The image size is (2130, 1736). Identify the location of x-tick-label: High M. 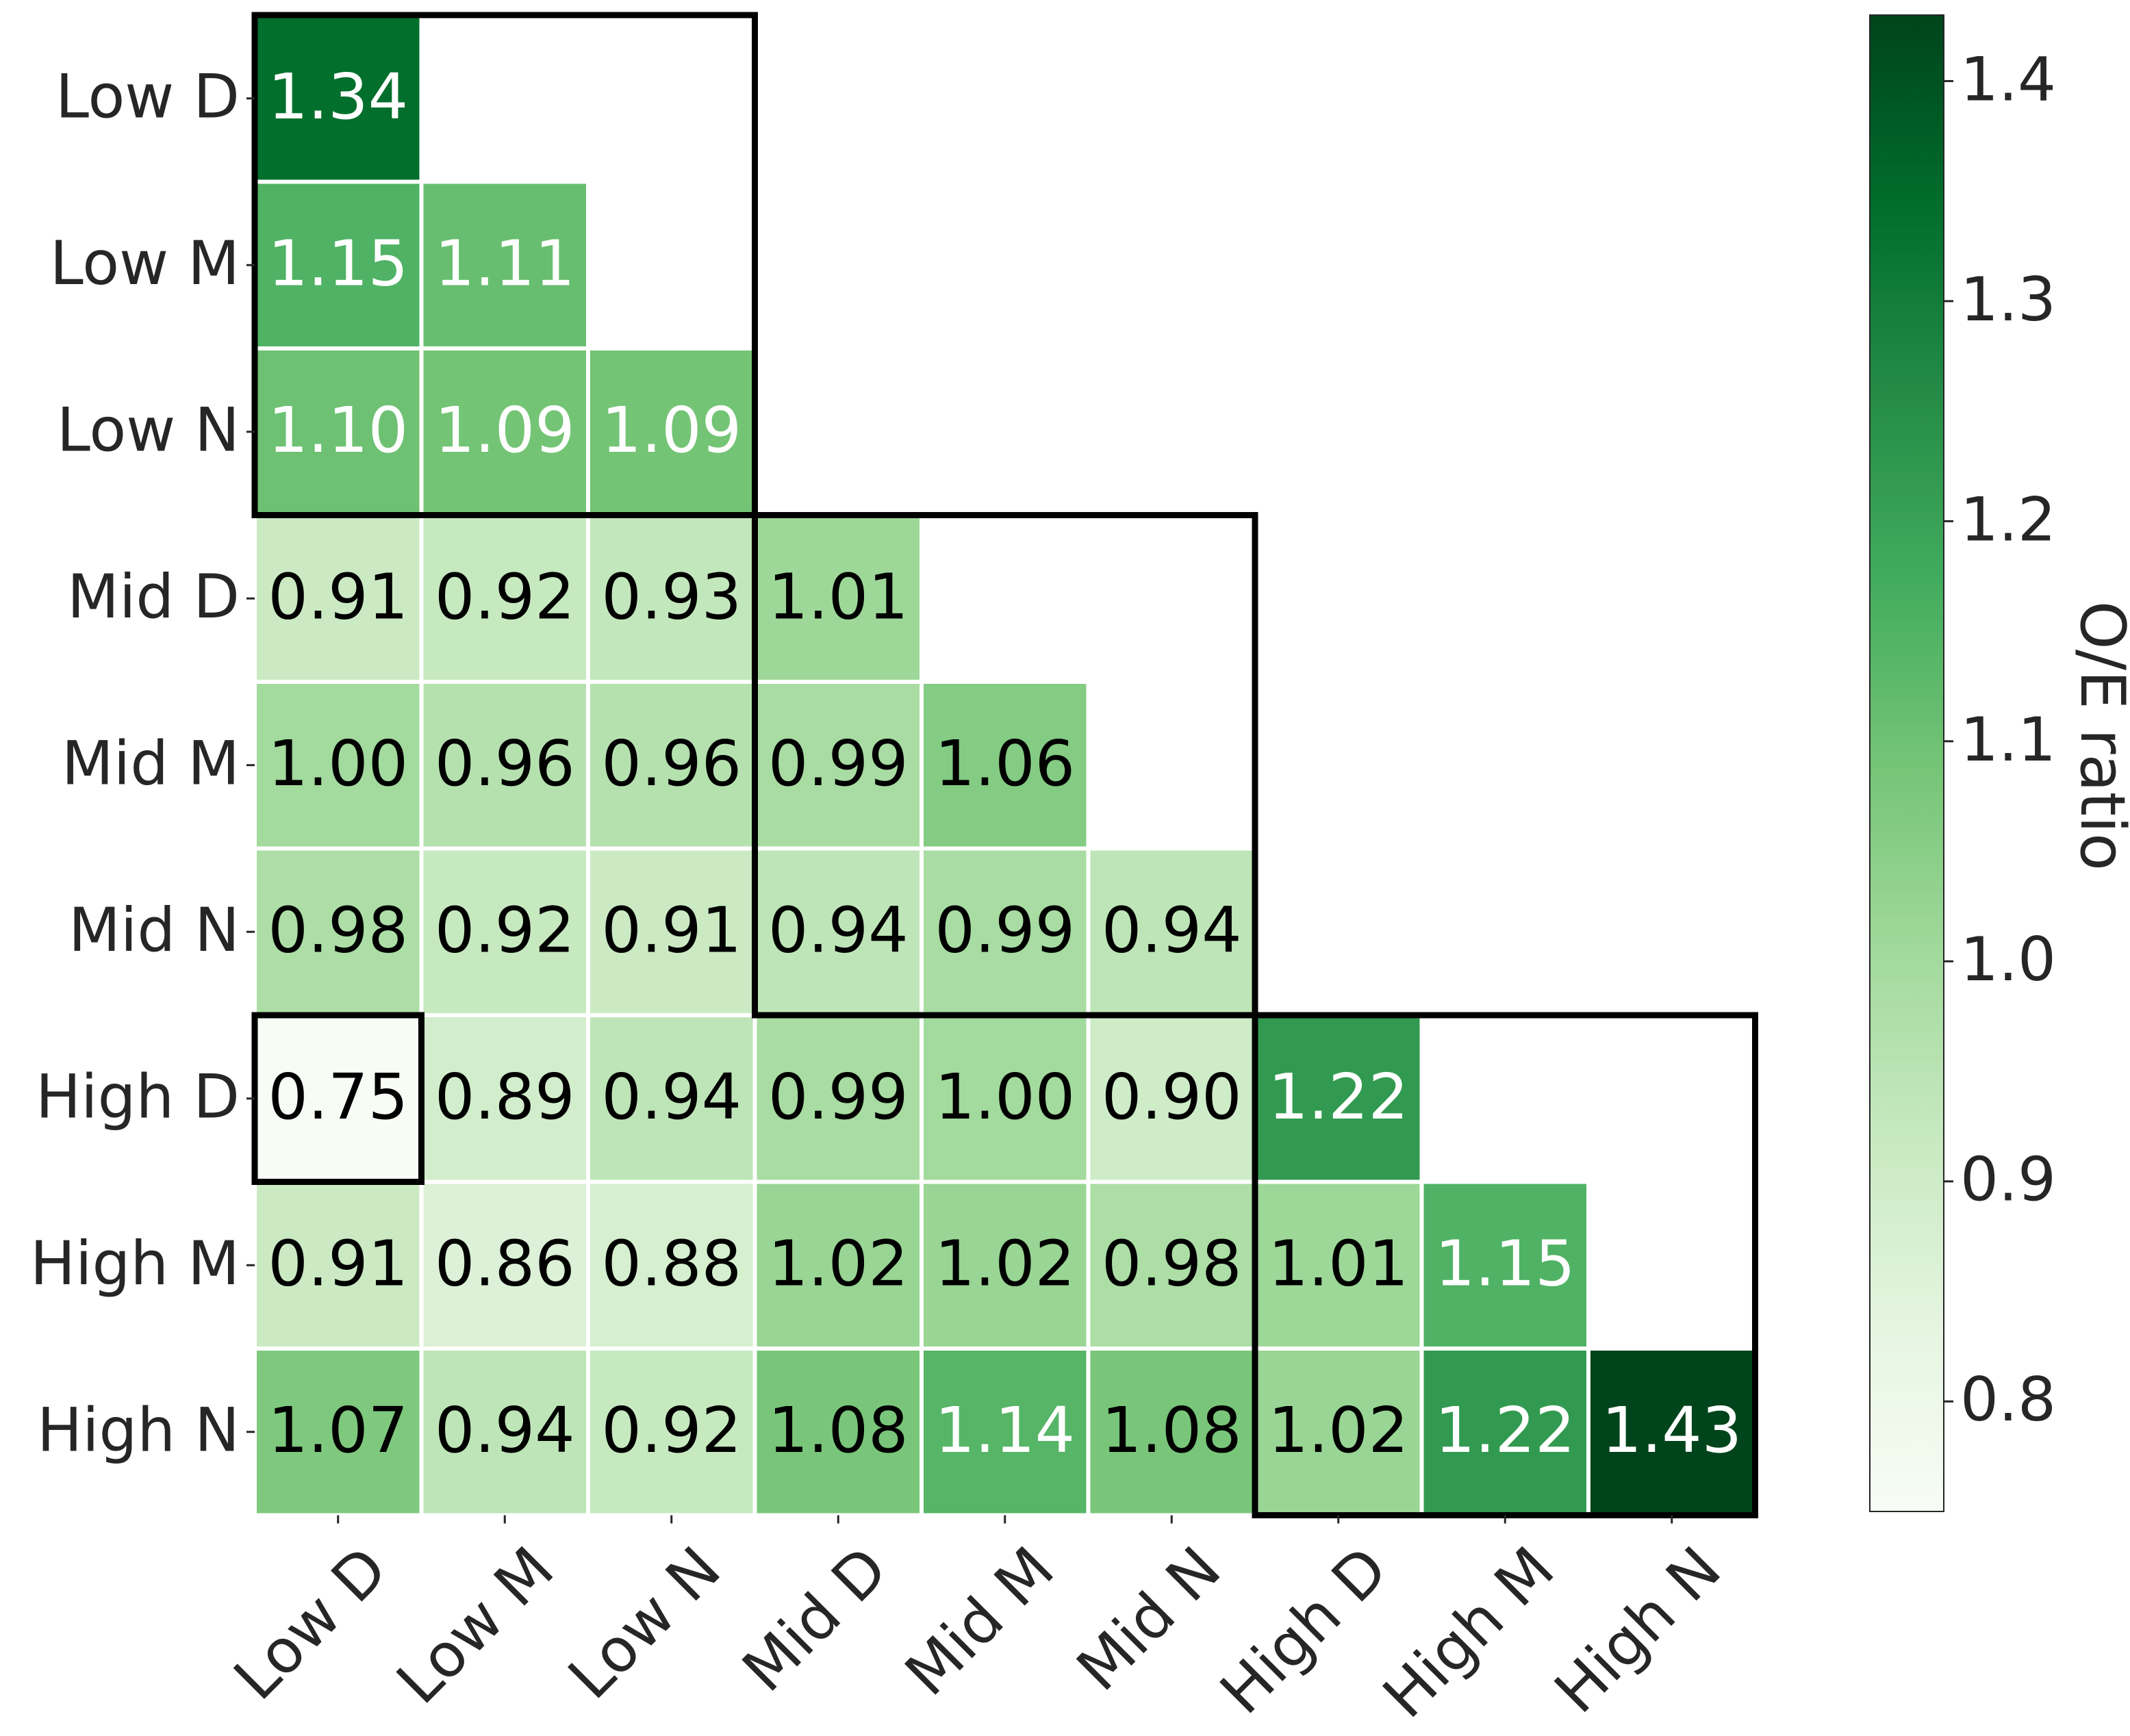
(1468, 1632).